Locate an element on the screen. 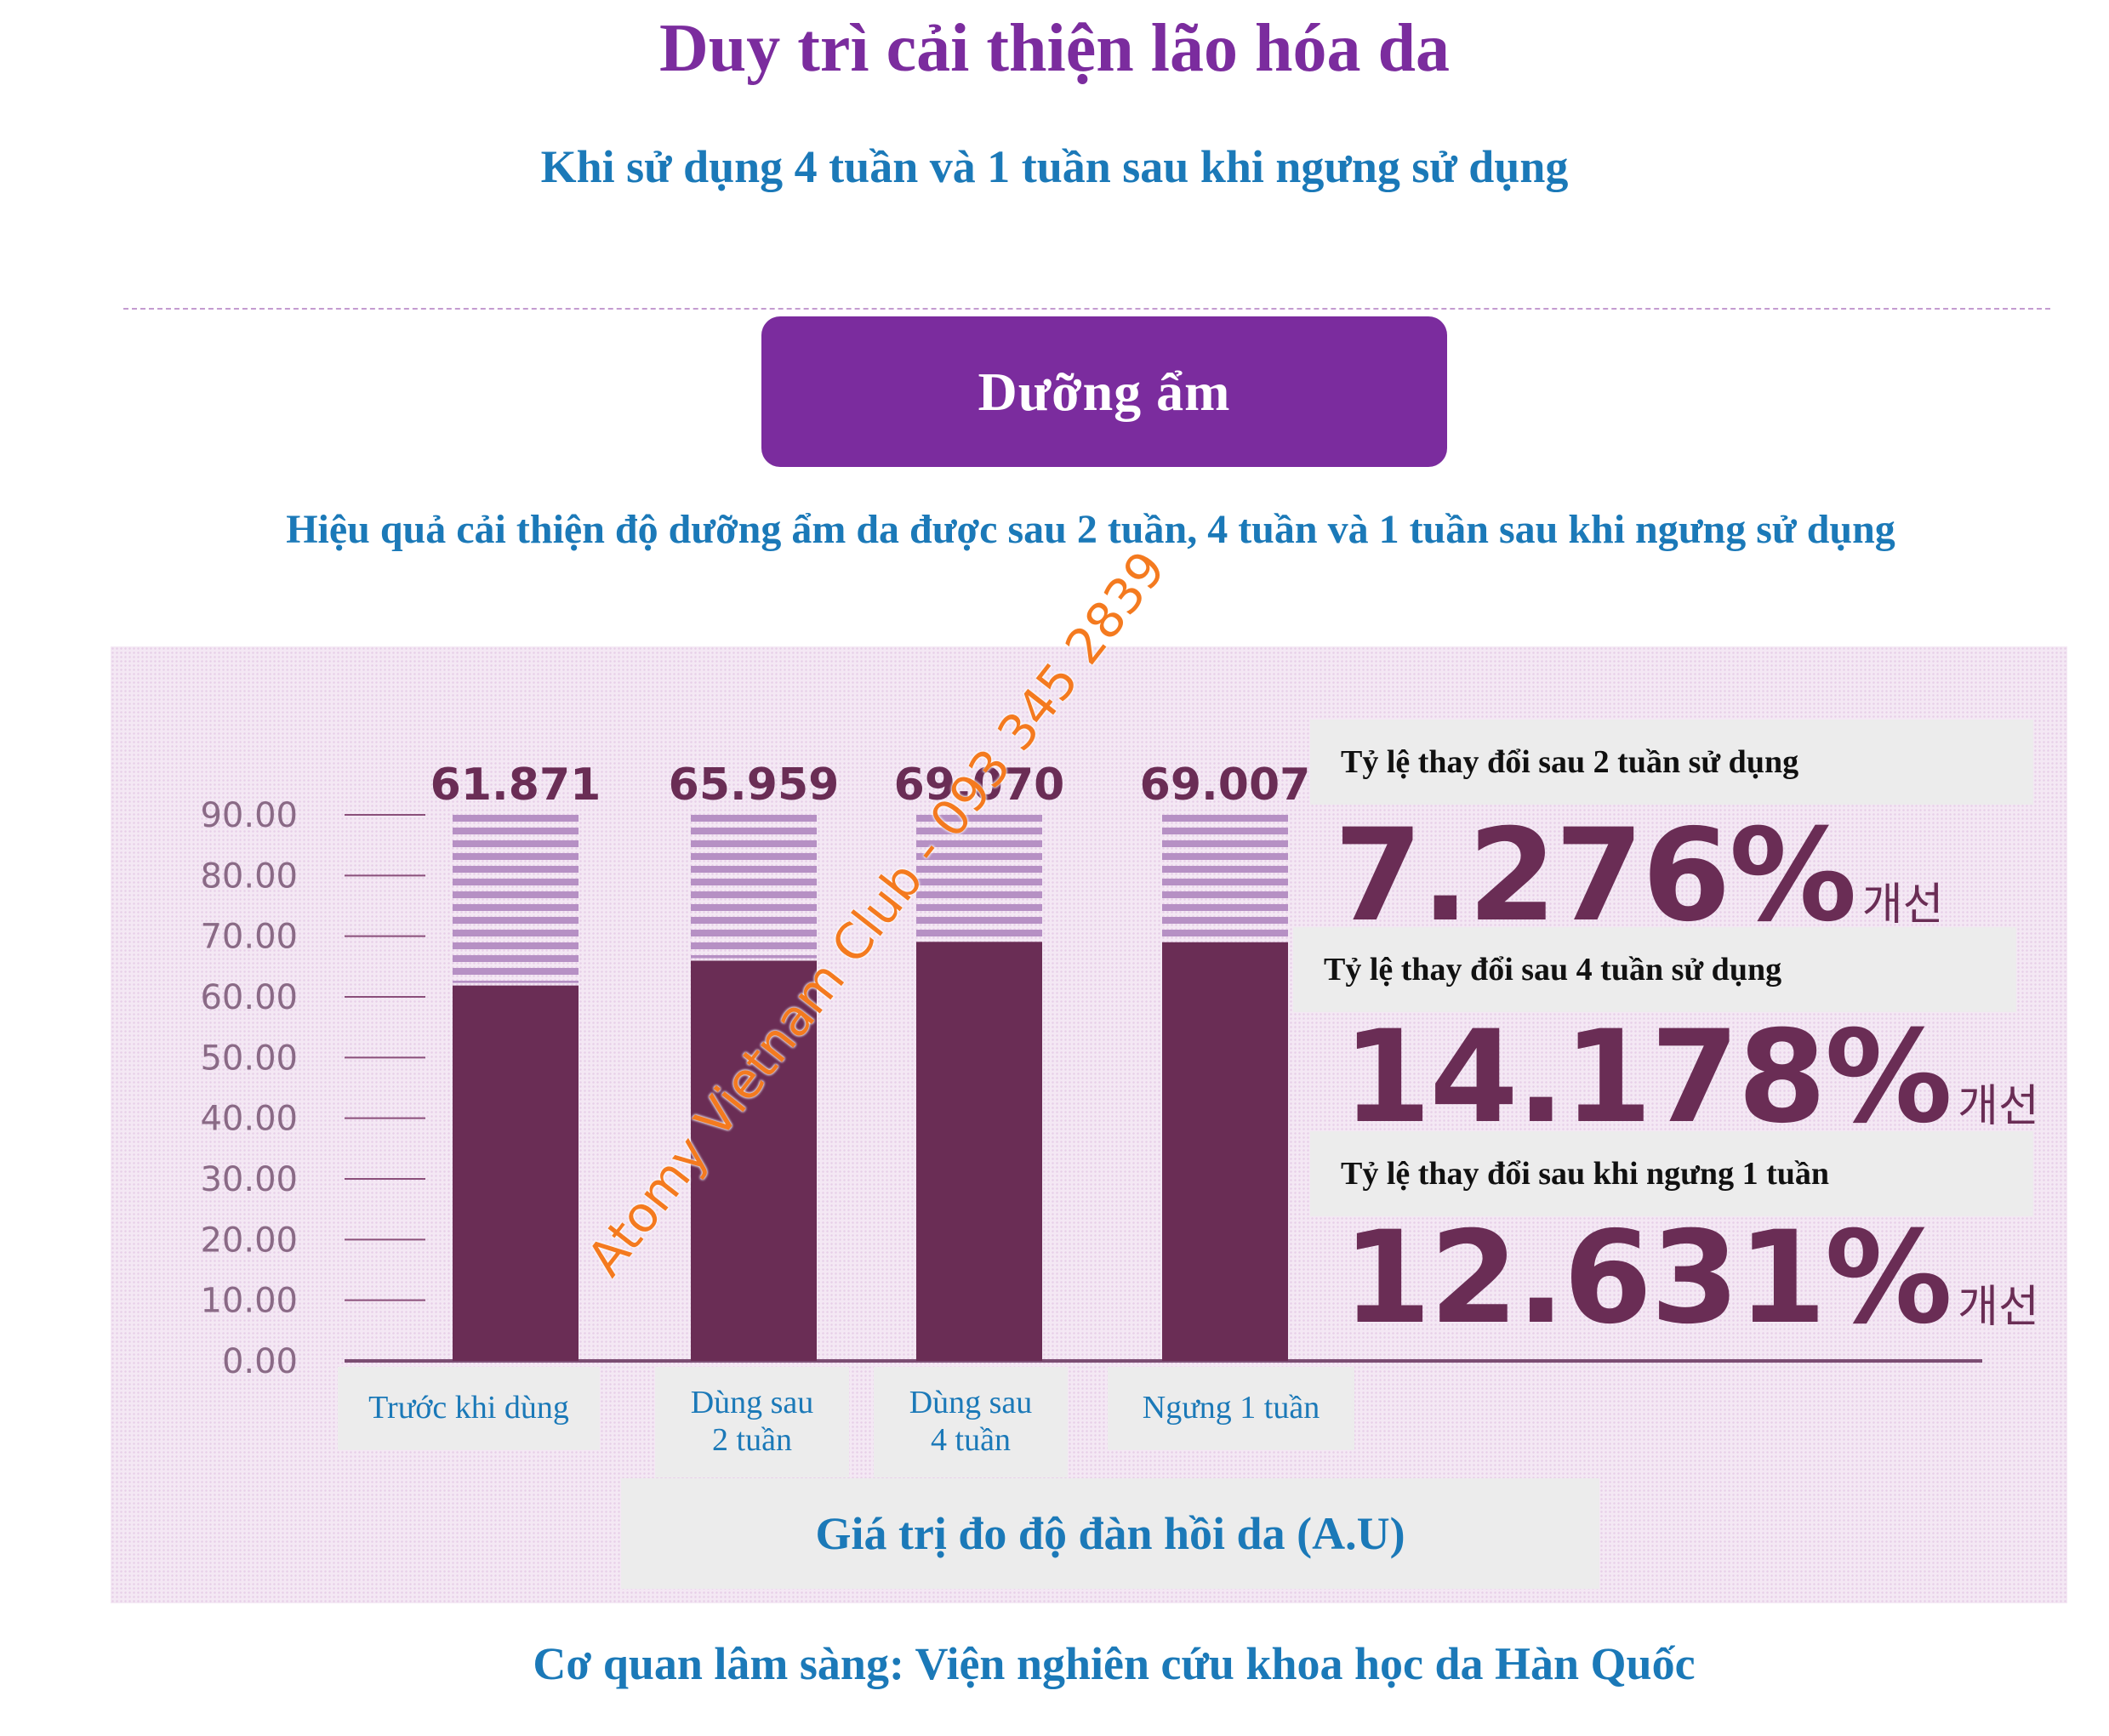 The image size is (2109, 1736). category-label-2: Dùng sau 4 tuần is located at coordinates (971, 1422).